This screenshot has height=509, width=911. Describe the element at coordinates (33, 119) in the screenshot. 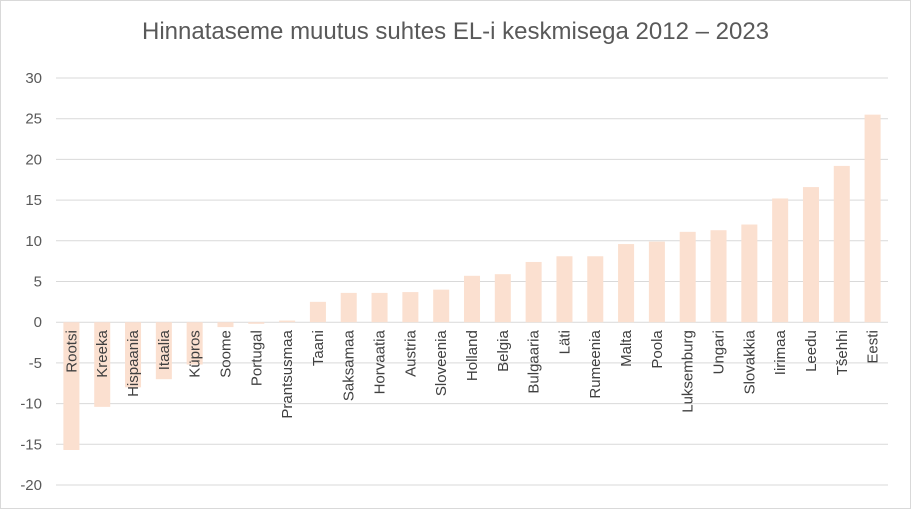

I see `y-tick-label: 25` at that location.